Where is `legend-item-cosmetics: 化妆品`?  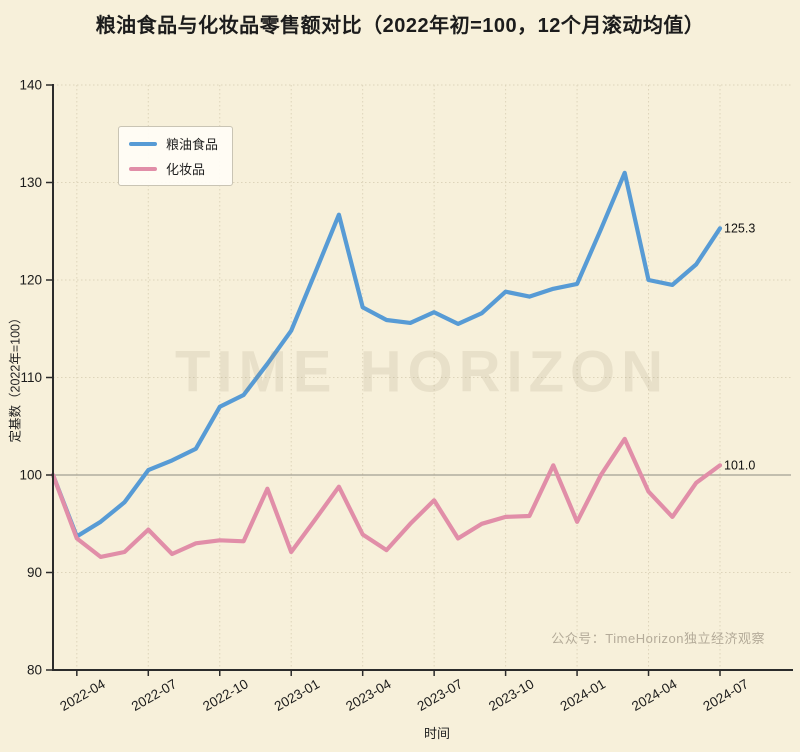 legend-item-cosmetics: 化妆品 is located at coordinates (173, 168).